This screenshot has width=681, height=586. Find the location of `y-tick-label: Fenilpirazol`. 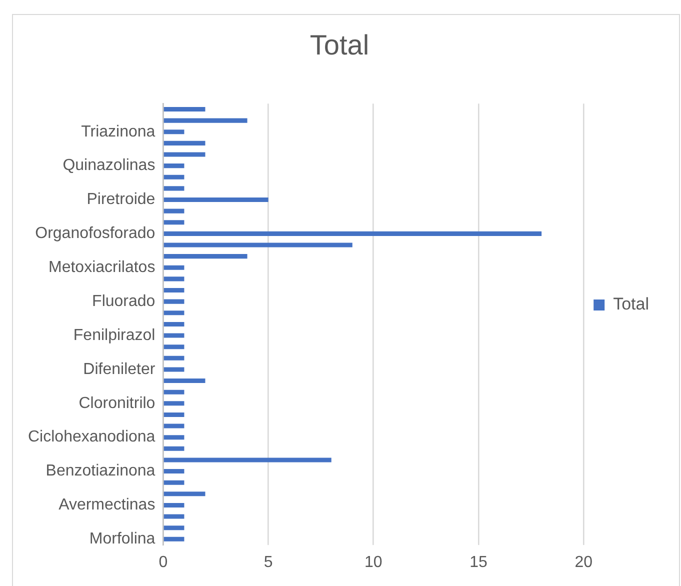

y-tick-label: Fenilpirazol is located at coordinates (114, 335).